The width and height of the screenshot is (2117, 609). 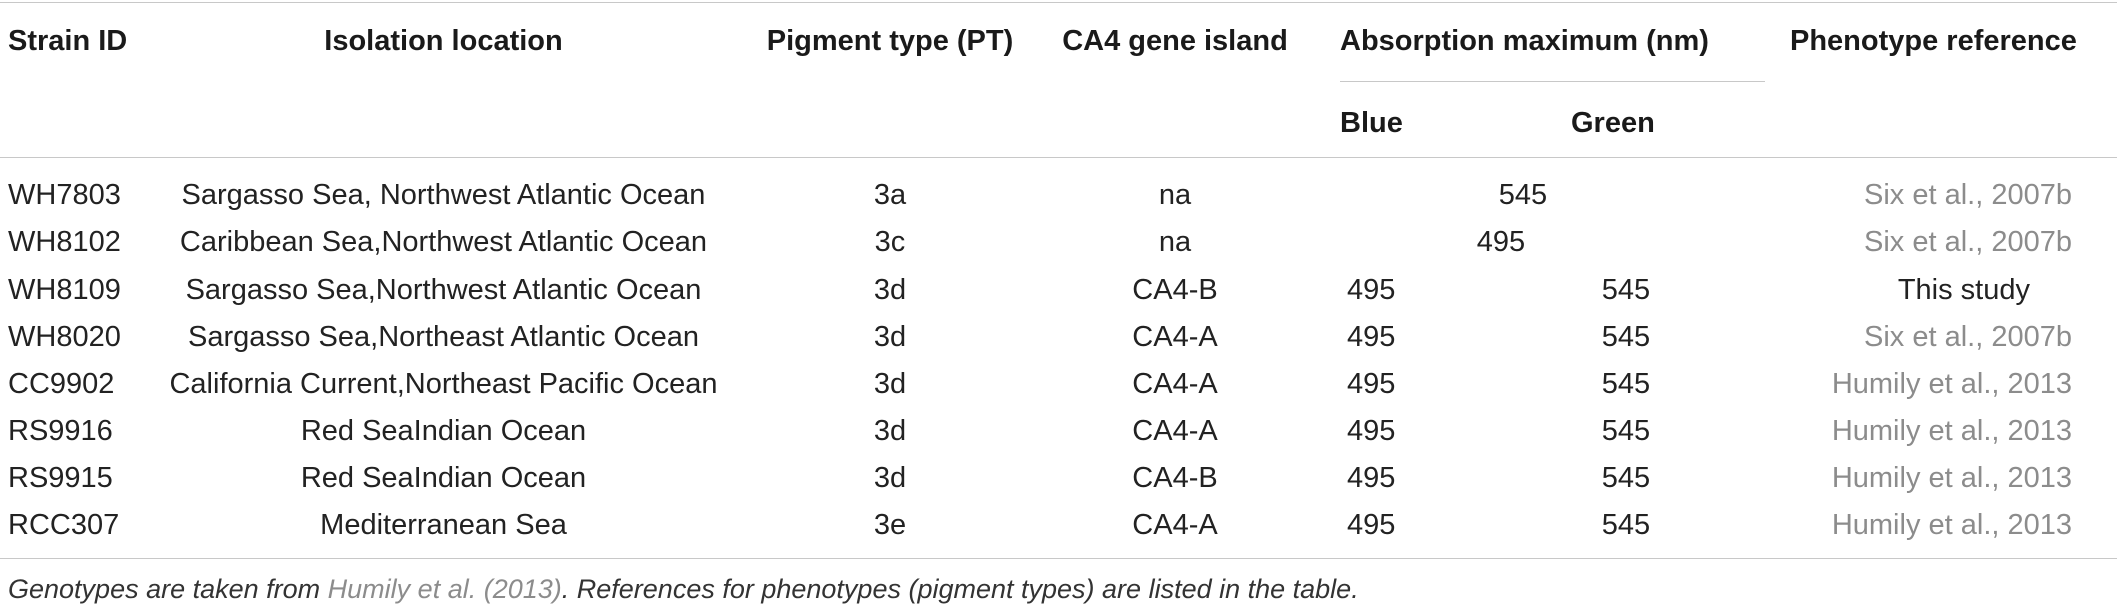 I want to click on header-absorption-maximum: Absorption maximum (nm), so click(x=1524, y=41).